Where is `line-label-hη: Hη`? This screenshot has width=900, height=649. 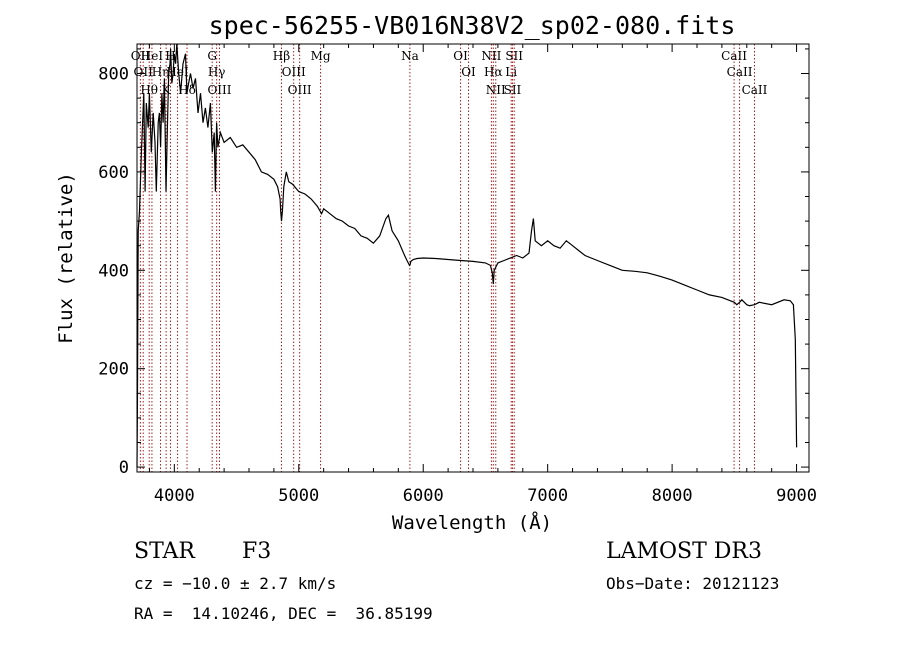
line-label-hη: Hη is located at coordinates (161, 72).